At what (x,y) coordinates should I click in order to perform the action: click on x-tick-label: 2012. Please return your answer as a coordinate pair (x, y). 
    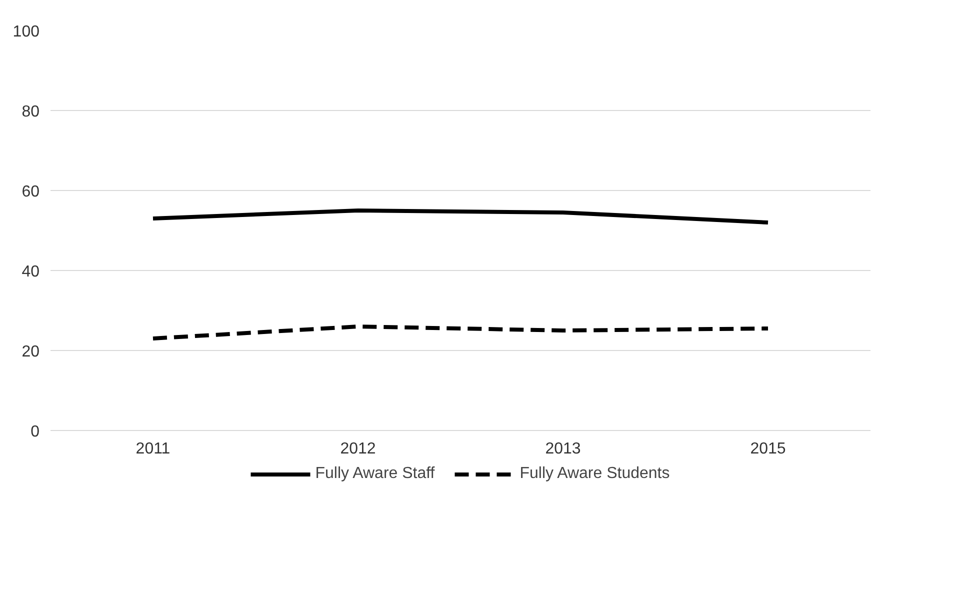
    Looking at the image, I should click on (358, 449).